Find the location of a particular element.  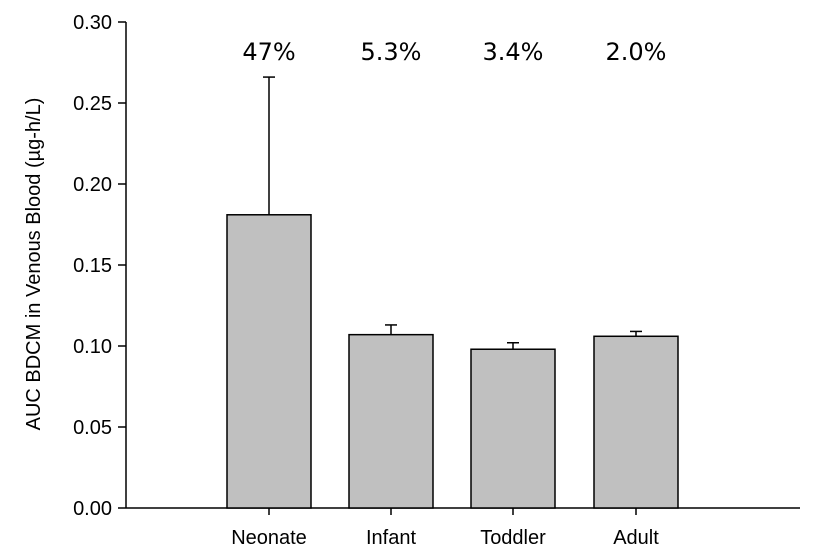

percent-annotation: 2.0% is located at coordinates (636, 52).